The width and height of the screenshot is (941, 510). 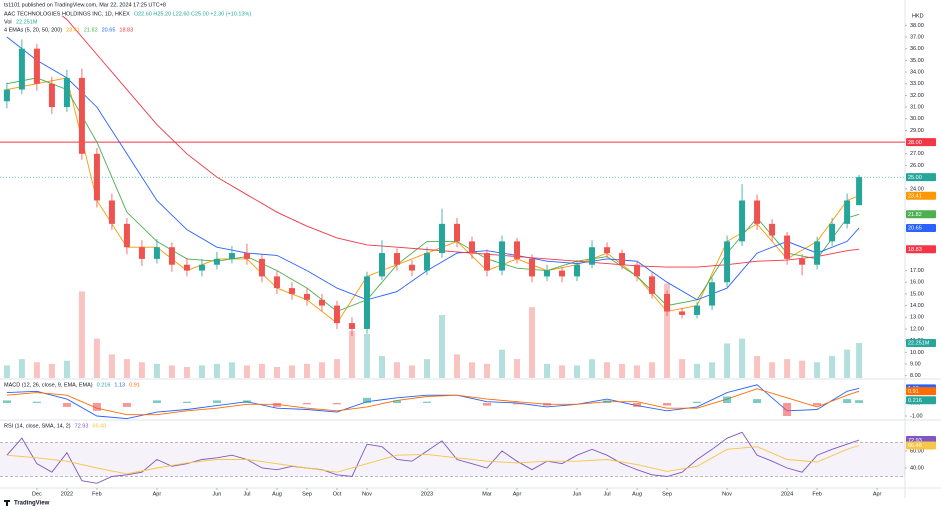 What do you see at coordinates (915, 215) in the screenshot?
I see `ema-last-label: 21.82` at bounding box center [915, 215].